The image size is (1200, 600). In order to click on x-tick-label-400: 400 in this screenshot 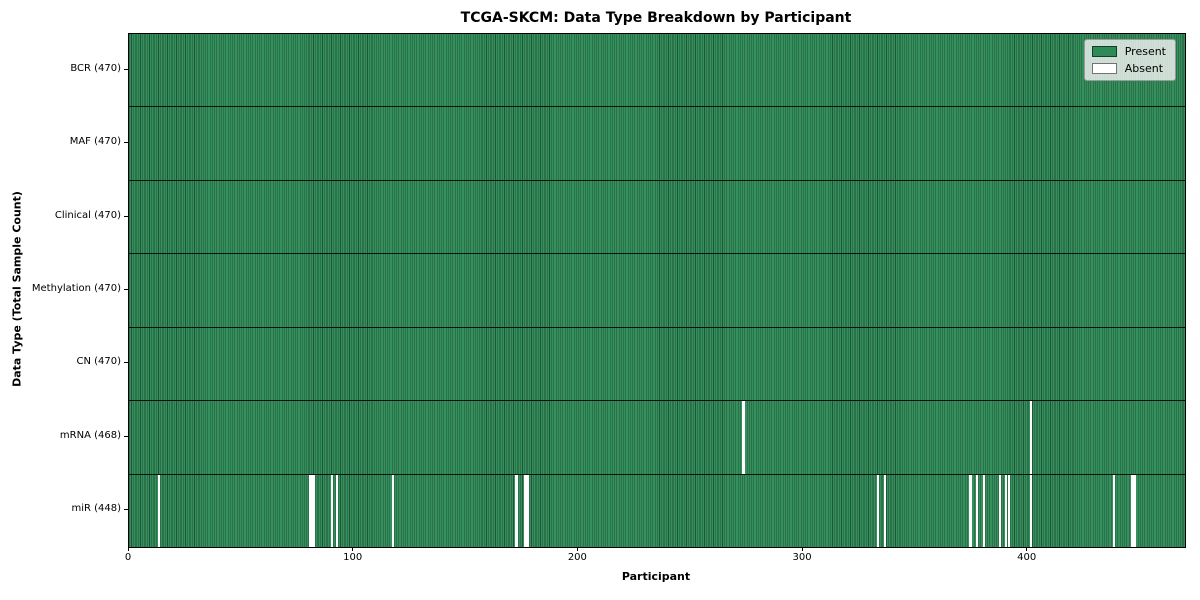, I will do `click(1027, 557)`.